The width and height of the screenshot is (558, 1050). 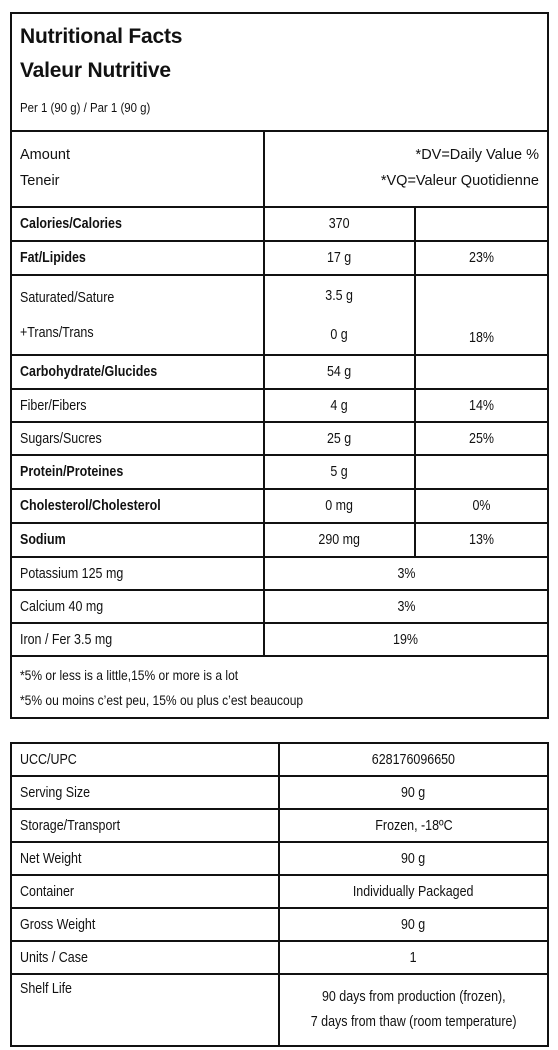 What do you see at coordinates (339, 405) in the screenshot?
I see `nutrient-amount: 4 g` at bounding box center [339, 405].